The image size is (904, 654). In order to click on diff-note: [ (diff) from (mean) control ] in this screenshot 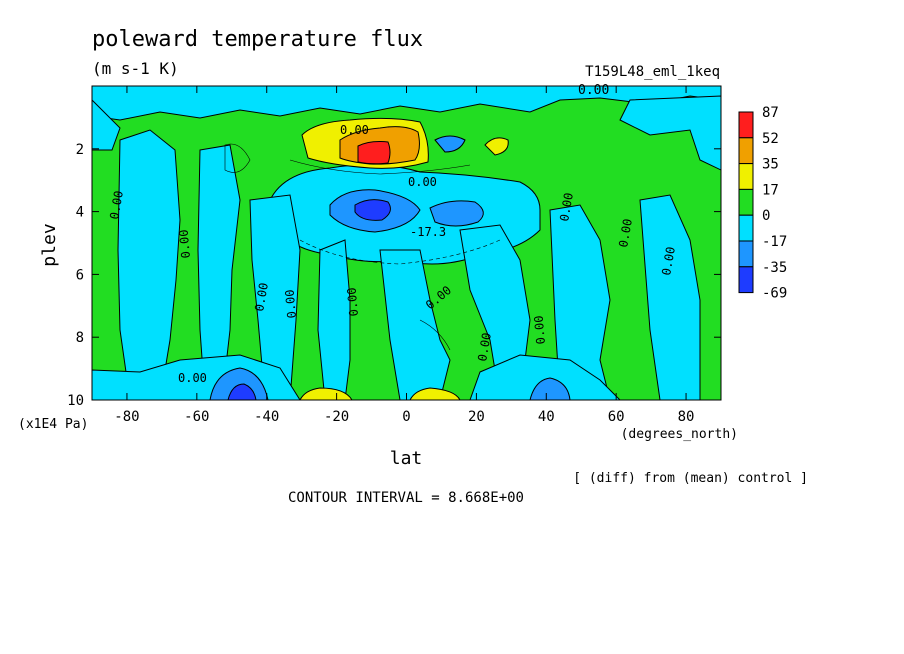, I will do `click(690, 478)`.